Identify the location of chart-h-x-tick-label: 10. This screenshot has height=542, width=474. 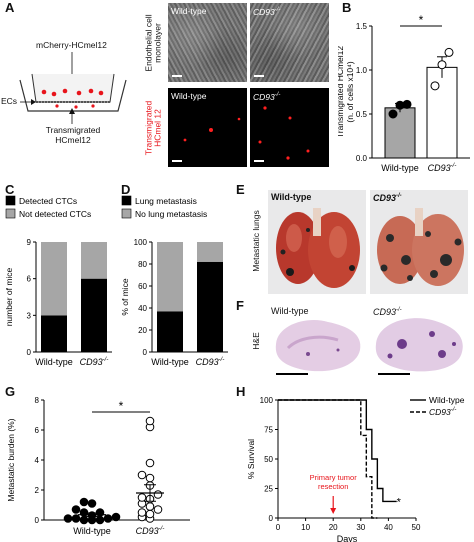
(305, 527).